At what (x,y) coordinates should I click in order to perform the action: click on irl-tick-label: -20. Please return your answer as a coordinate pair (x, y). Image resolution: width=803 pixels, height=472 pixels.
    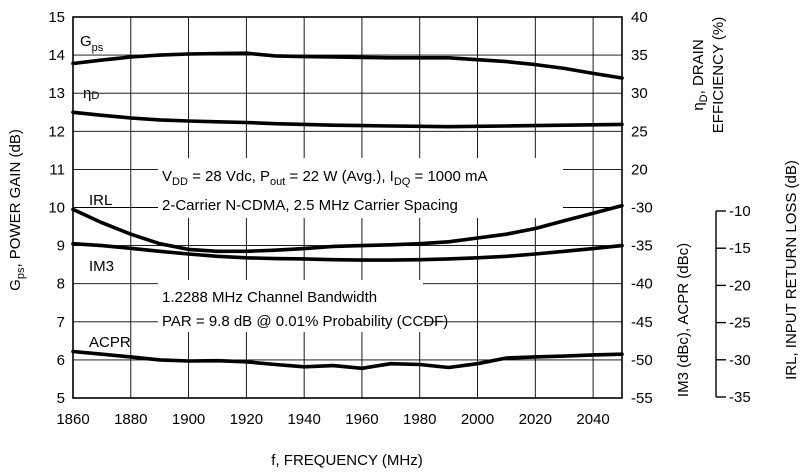
    Looking at the image, I should click on (740, 285).